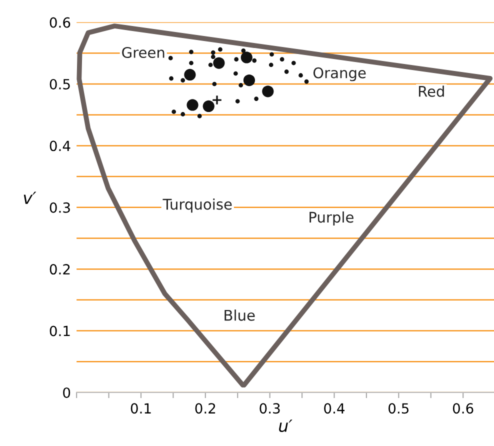 The height and width of the screenshot is (446, 494). Describe the element at coordinates (463, 408) in the screenshot. I see `x-tick-label: 0.6` at that location.